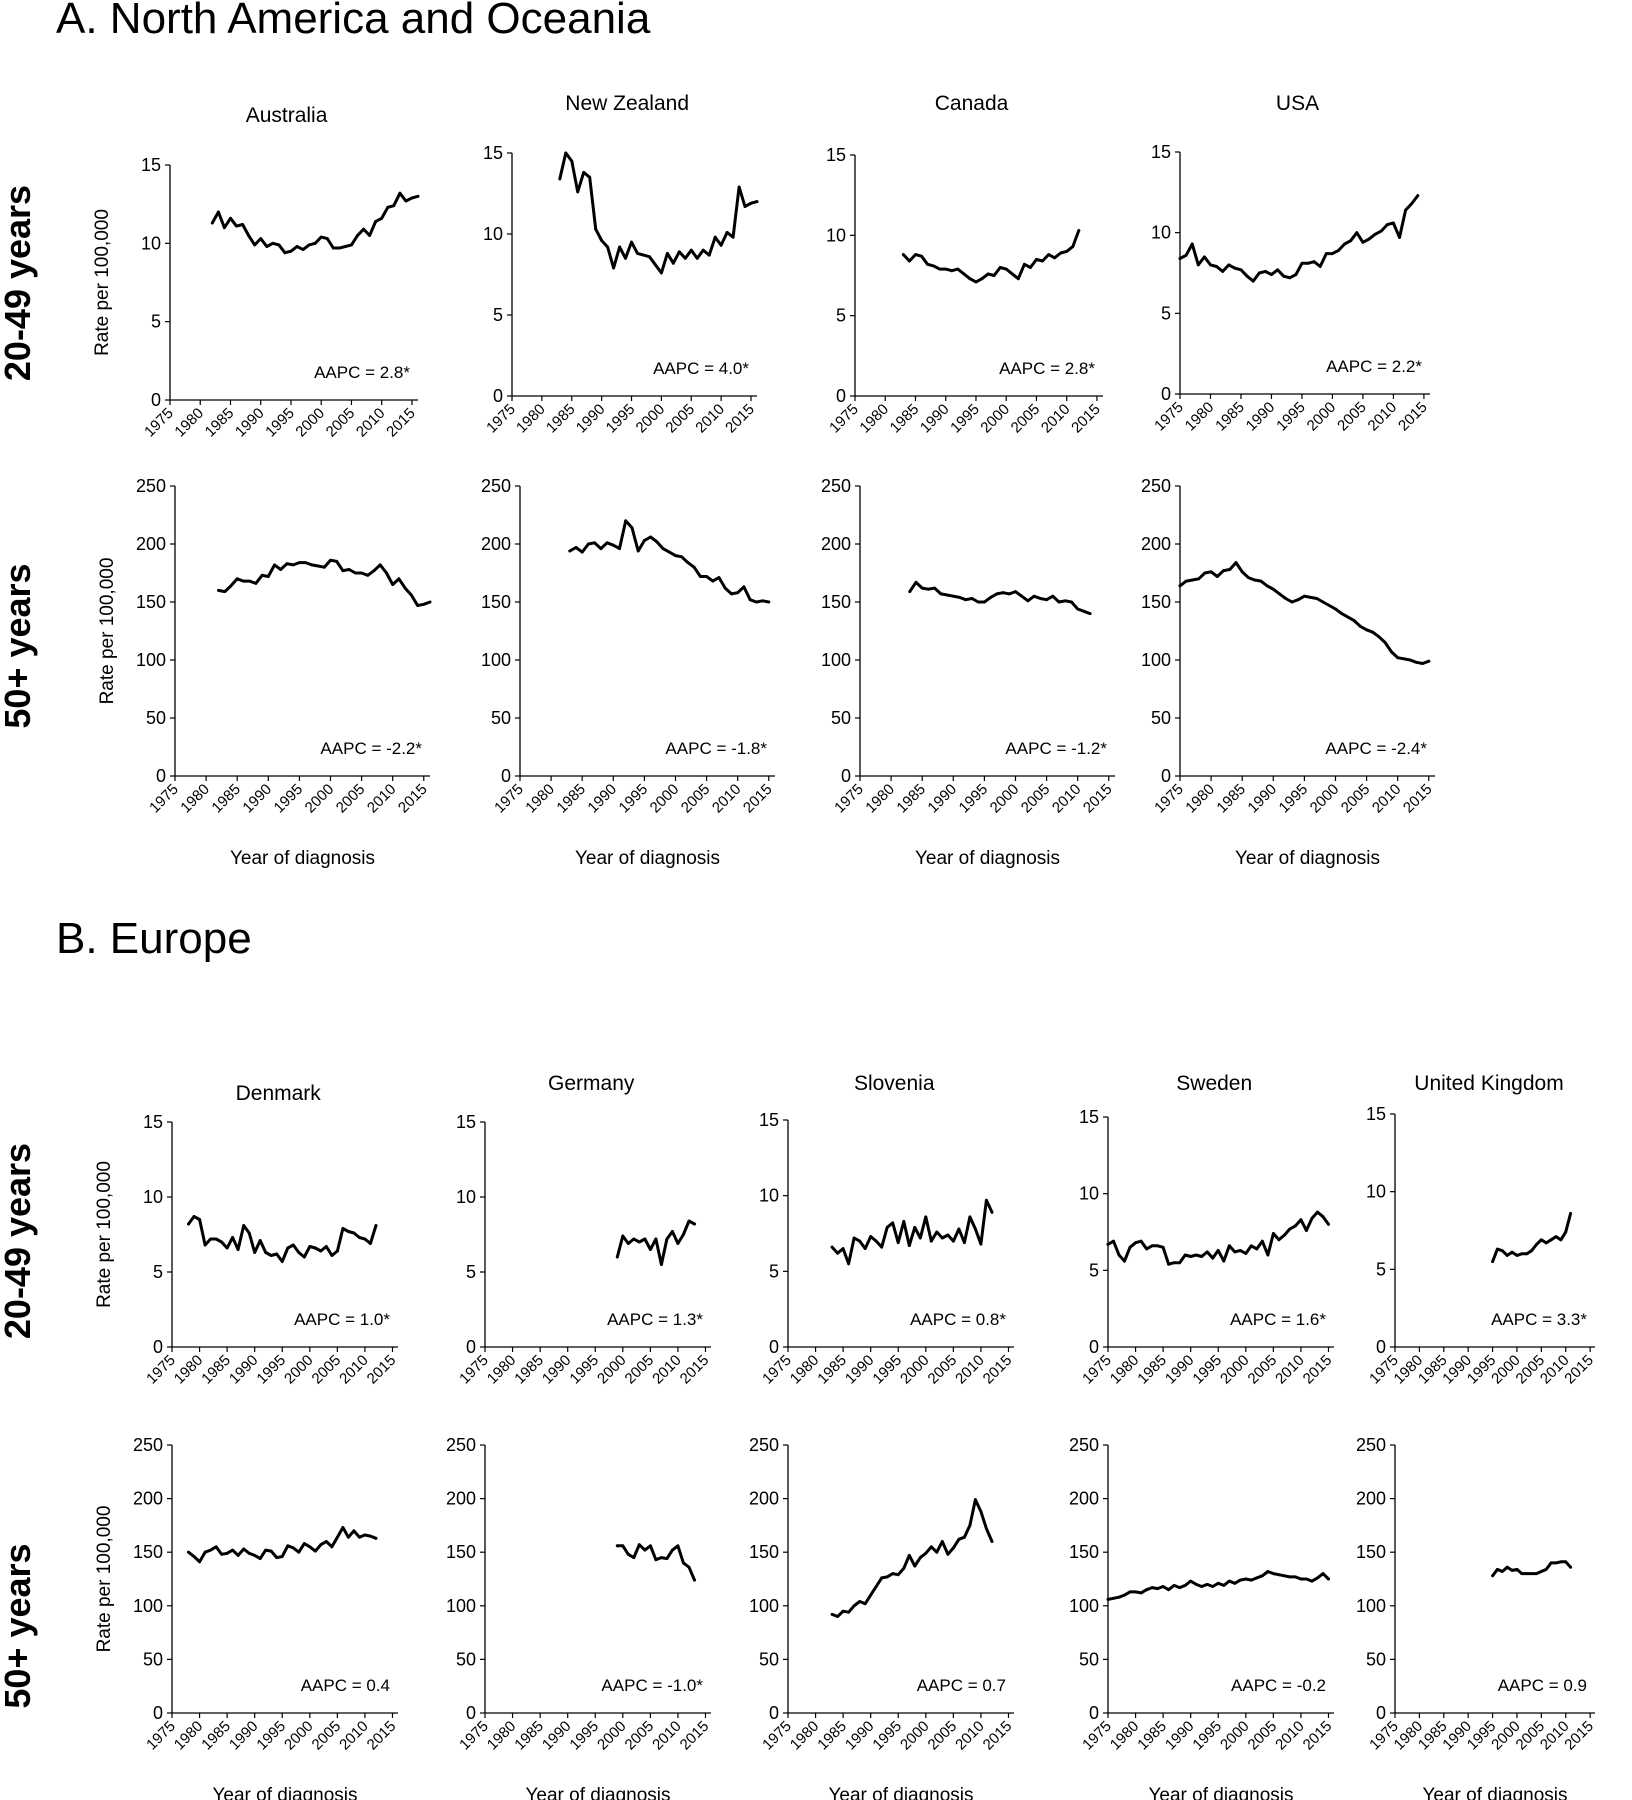  I want to click on x-tick-label: 1995, so click(280, 423).